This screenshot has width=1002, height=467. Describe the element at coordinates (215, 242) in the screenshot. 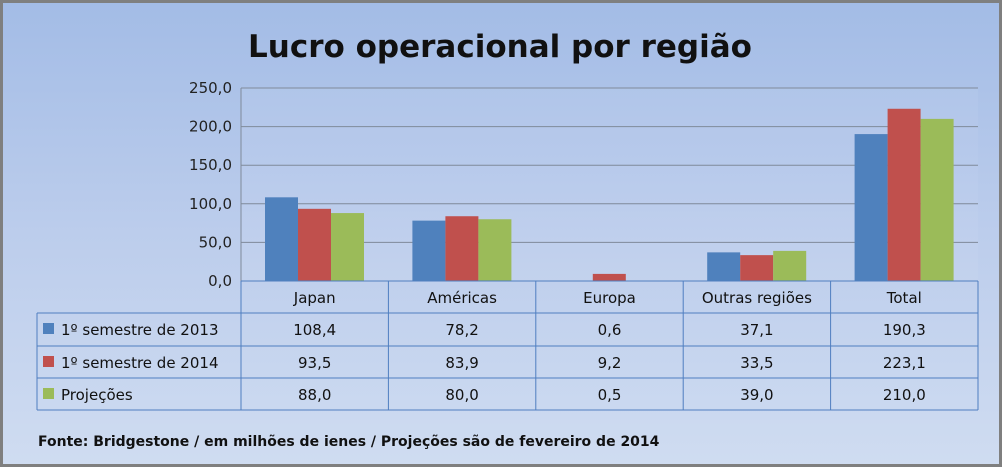

I see `y-tick-label: 50,0` at that location.